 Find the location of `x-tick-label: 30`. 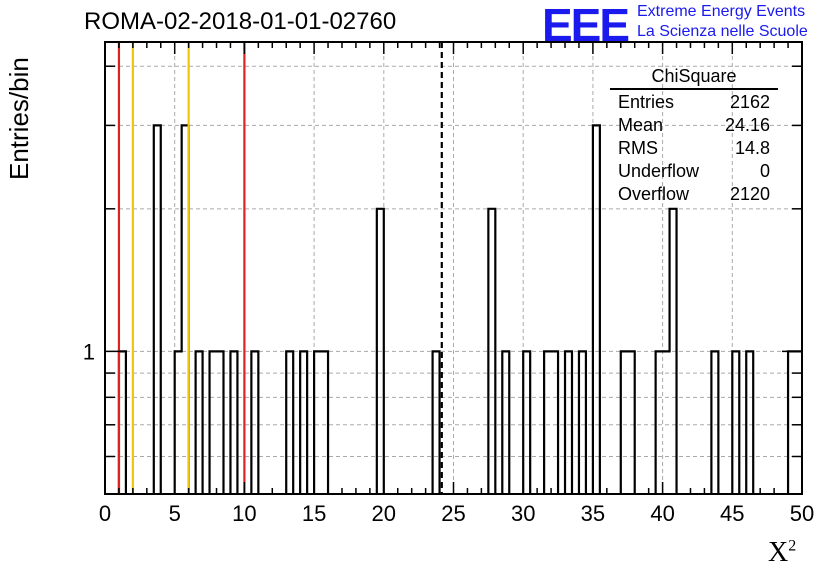

x-tick-label: 30 is located at coordinates (523, 513).